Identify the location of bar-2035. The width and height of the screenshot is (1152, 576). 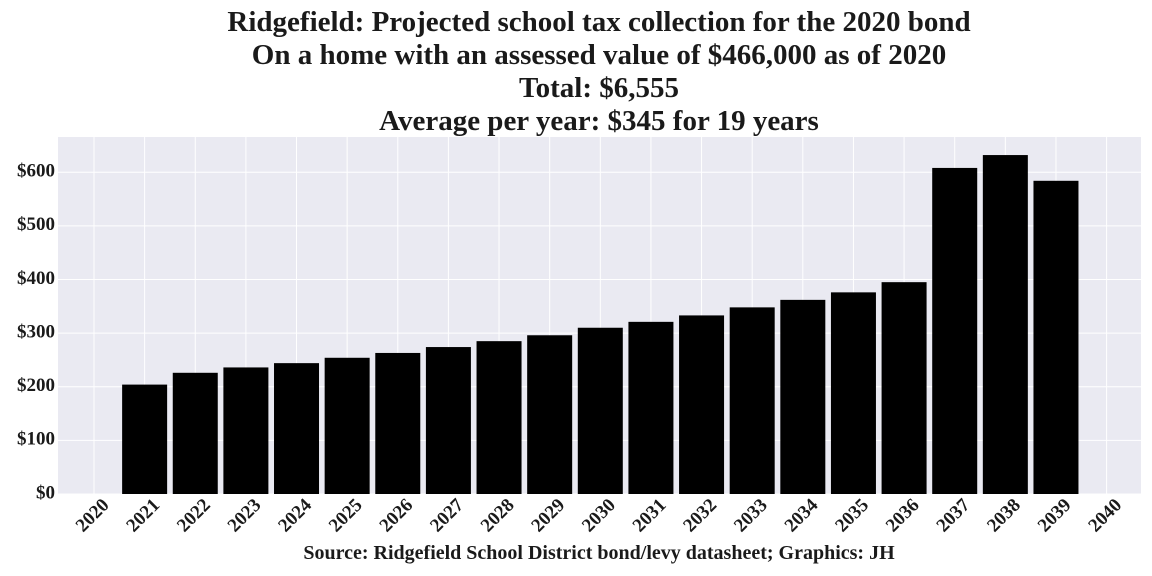
(853, 393).